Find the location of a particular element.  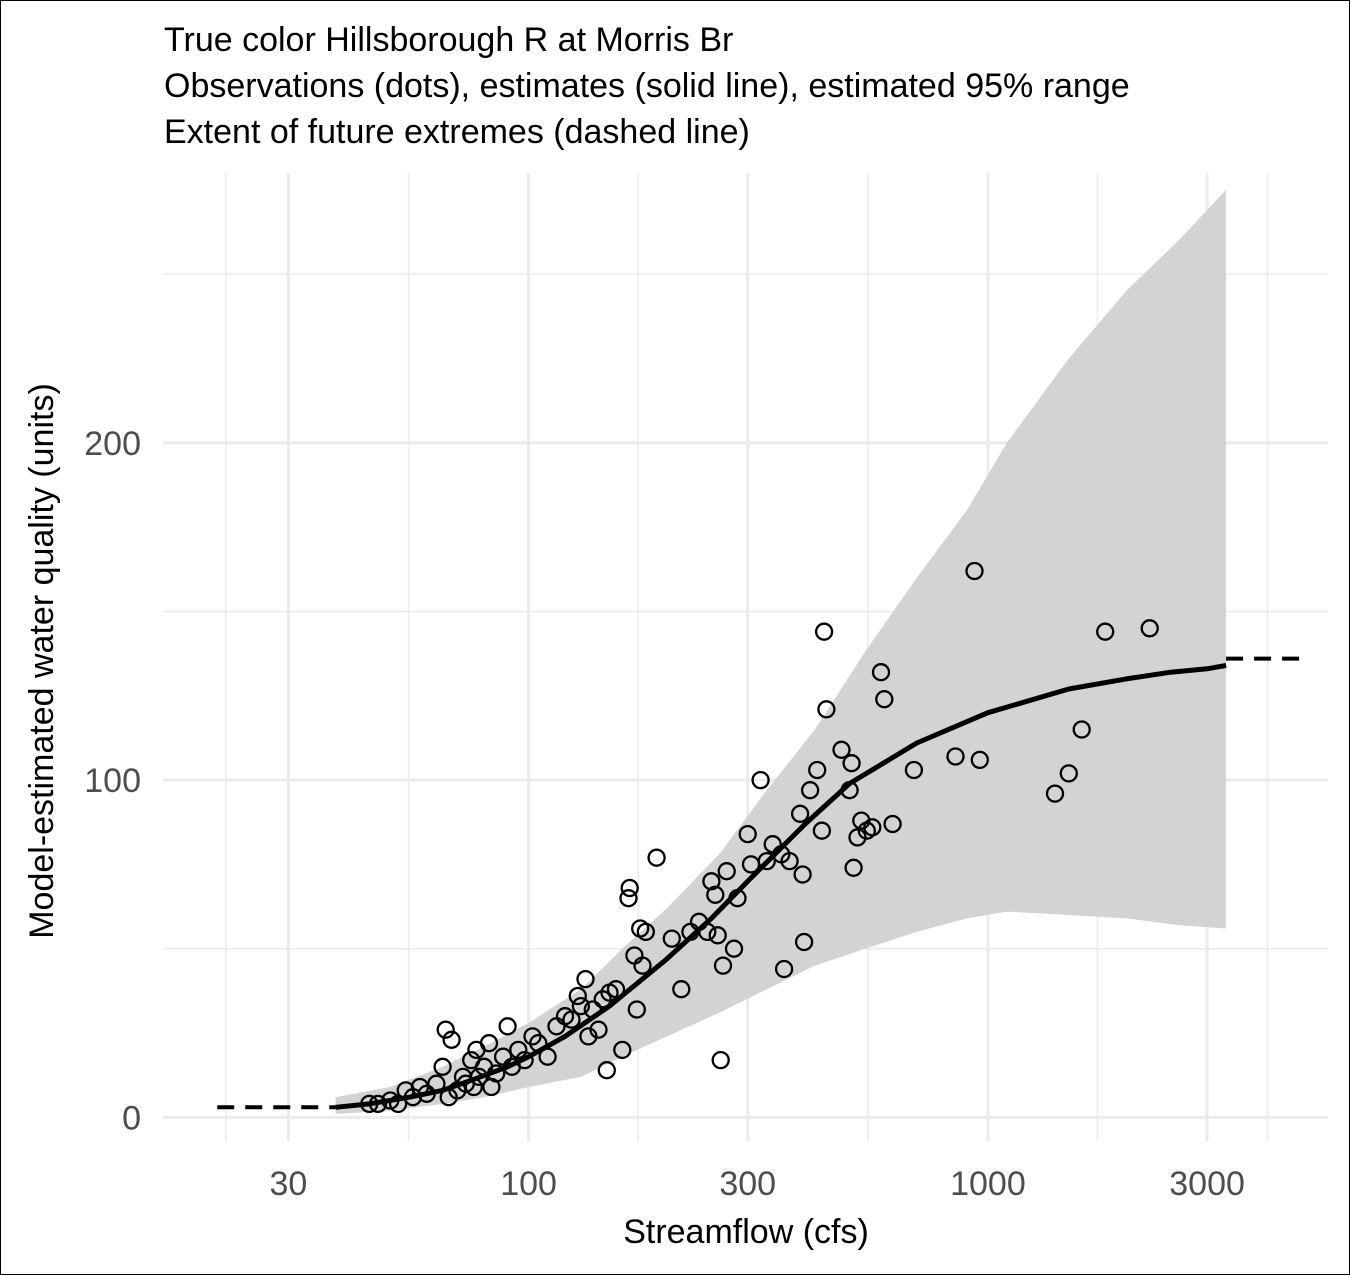

y-tick-label: 100 is located at coordinates (112, 781).